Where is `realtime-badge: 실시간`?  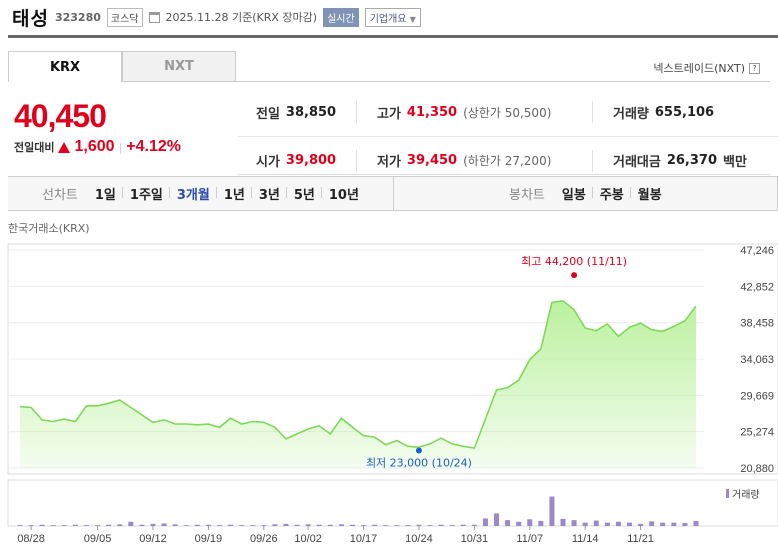
realtime-badge: 실시간 is located at coordinates (341, 17).